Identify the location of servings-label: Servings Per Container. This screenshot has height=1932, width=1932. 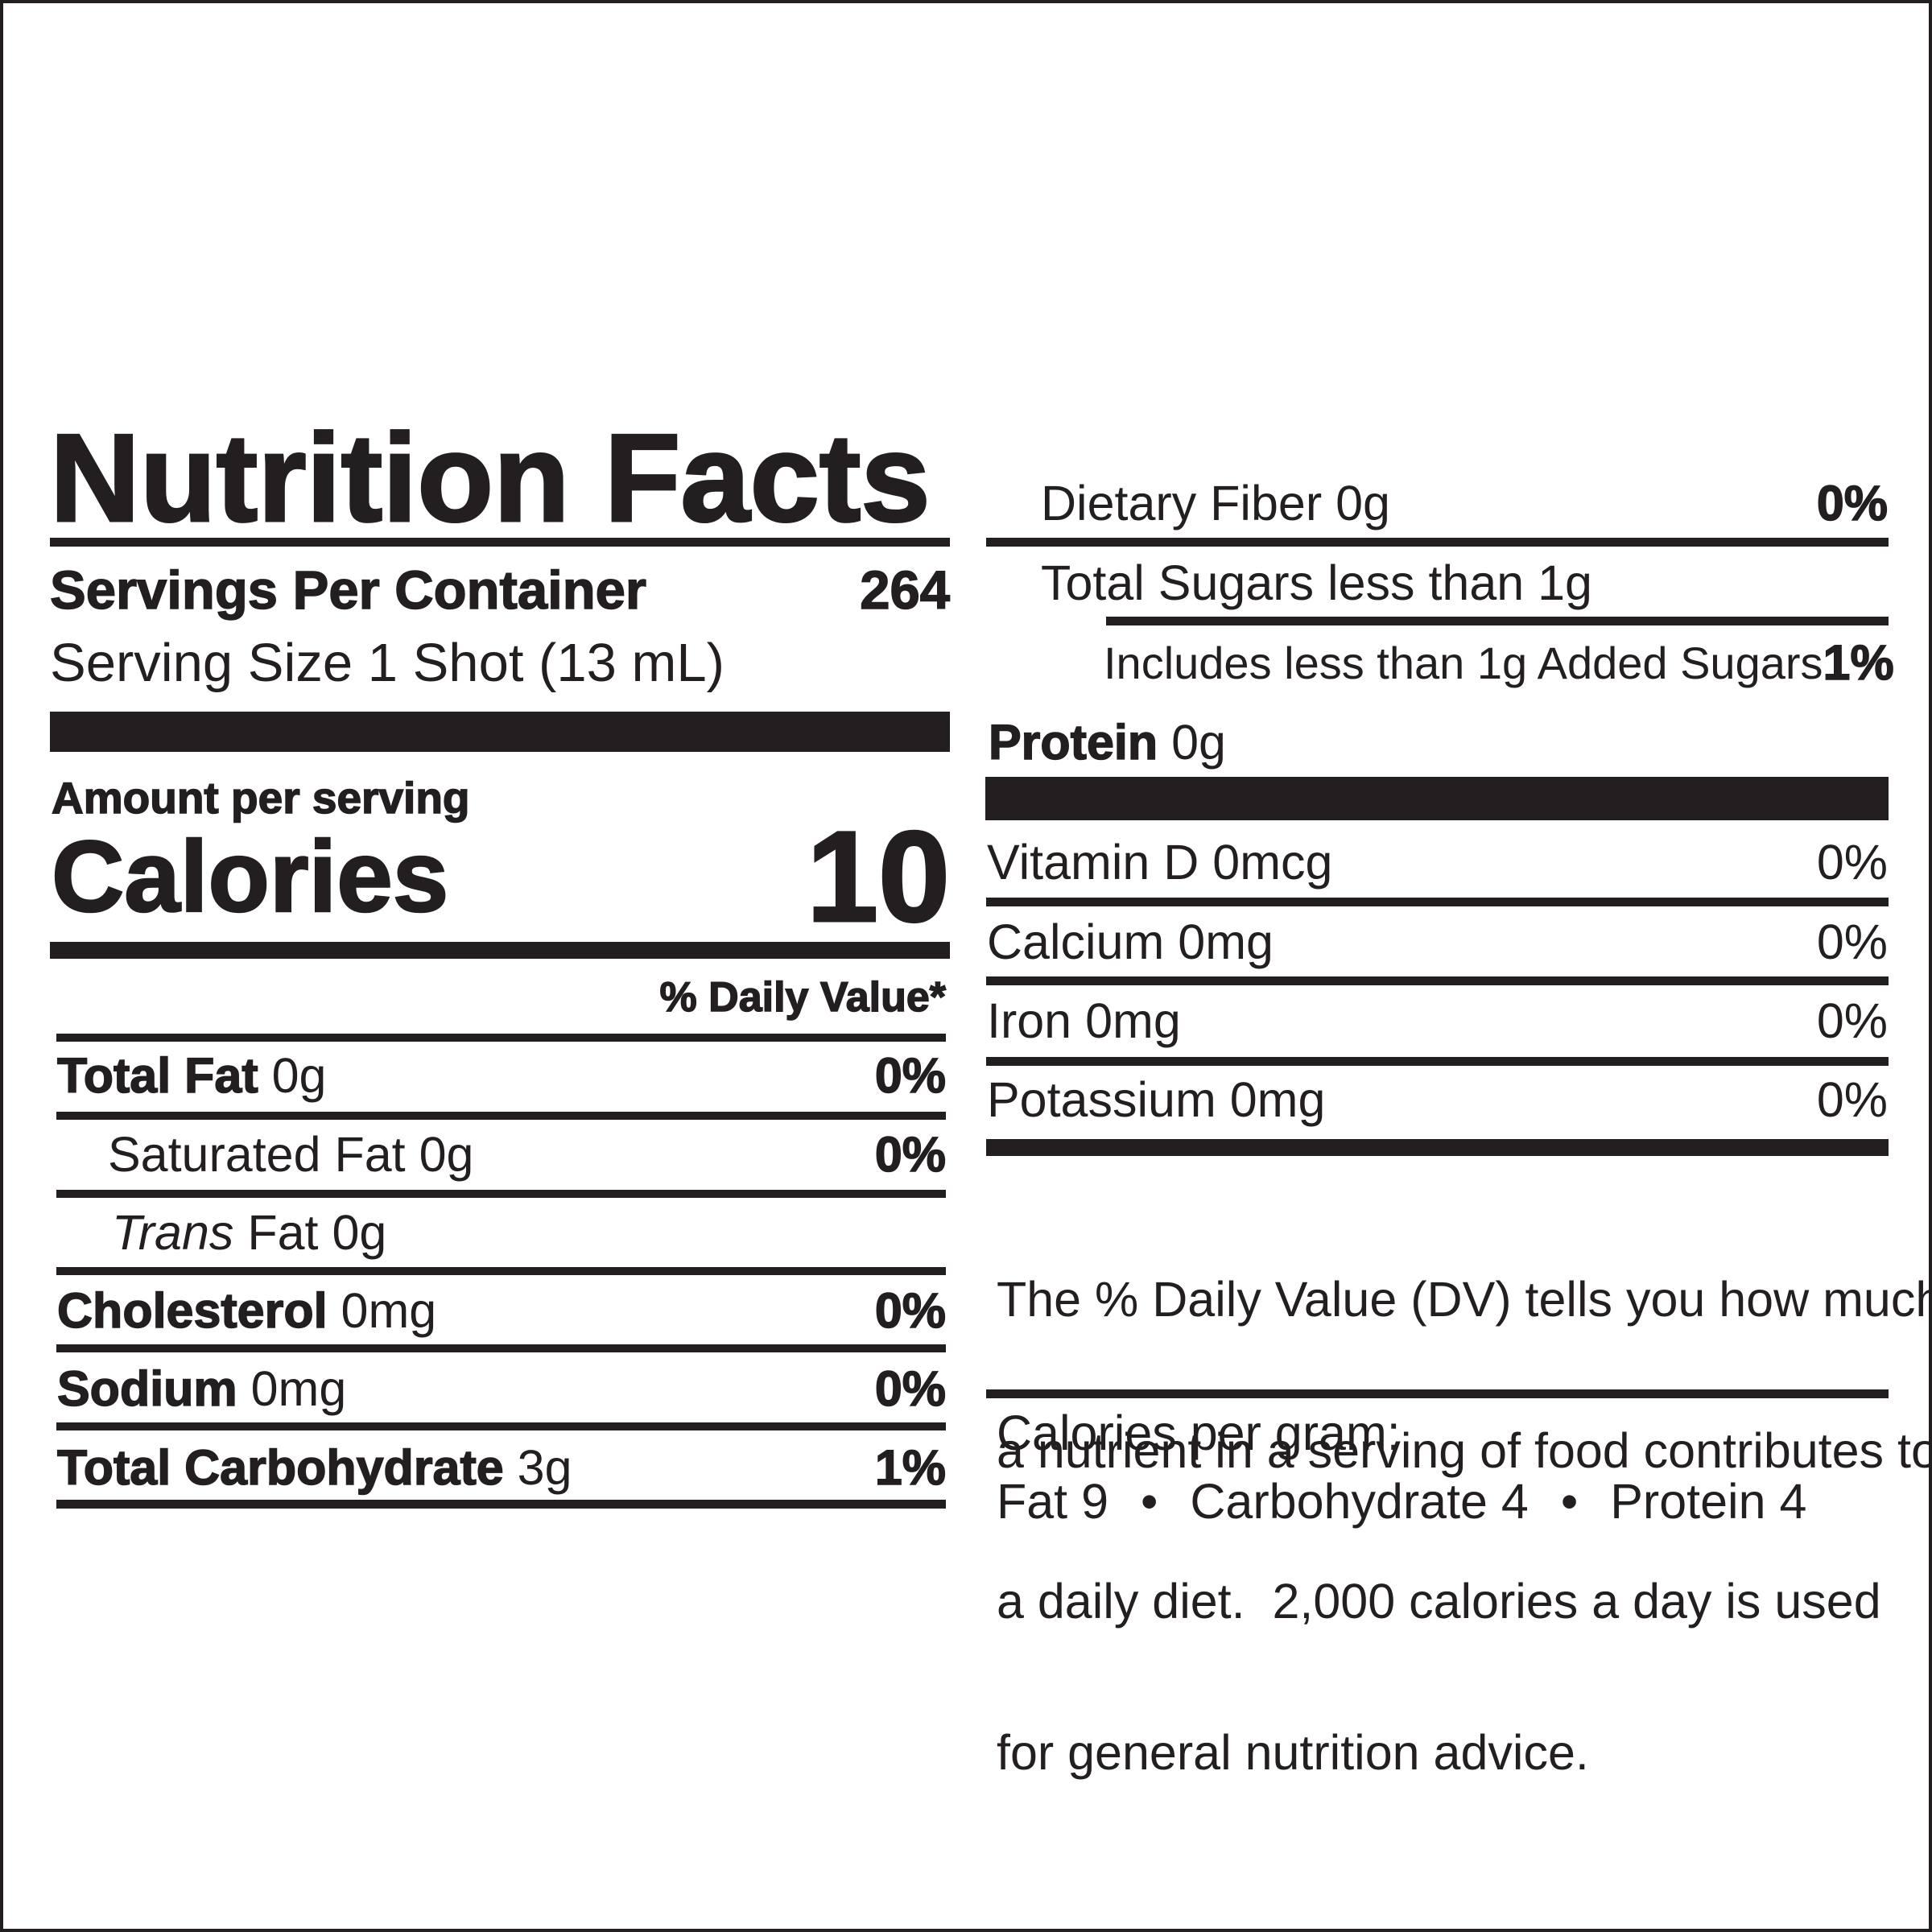
(347, 590).